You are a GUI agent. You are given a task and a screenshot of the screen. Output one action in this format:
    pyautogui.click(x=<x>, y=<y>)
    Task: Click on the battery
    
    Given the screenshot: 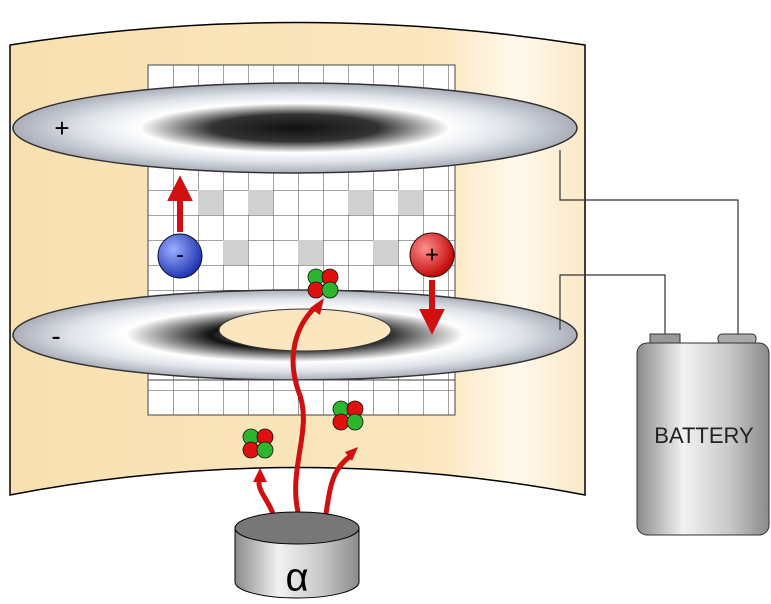 What is the action you would take?
    pyautogui.click(x=703, y=434)
    